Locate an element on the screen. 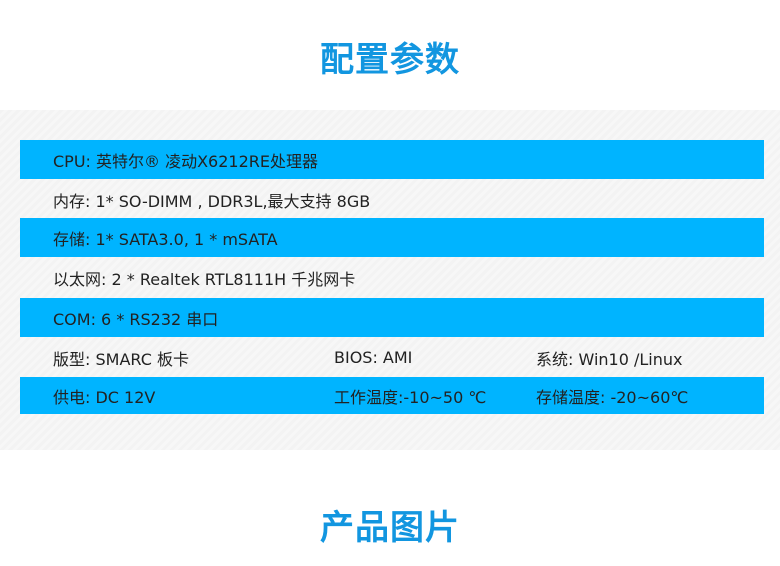 This screenshot has height=566, width=780. spec-os: 系统: Win10 /Linux is located at coordinates (609, 359).